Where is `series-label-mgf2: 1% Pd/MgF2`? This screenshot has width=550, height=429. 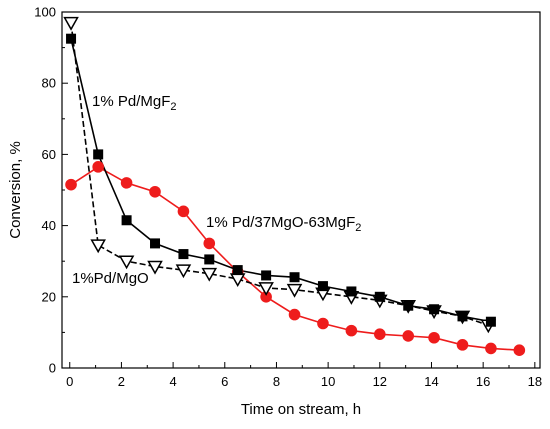
series-label-mgf2: 1% Pd/MgF2 is located at coordinates (134, 103).